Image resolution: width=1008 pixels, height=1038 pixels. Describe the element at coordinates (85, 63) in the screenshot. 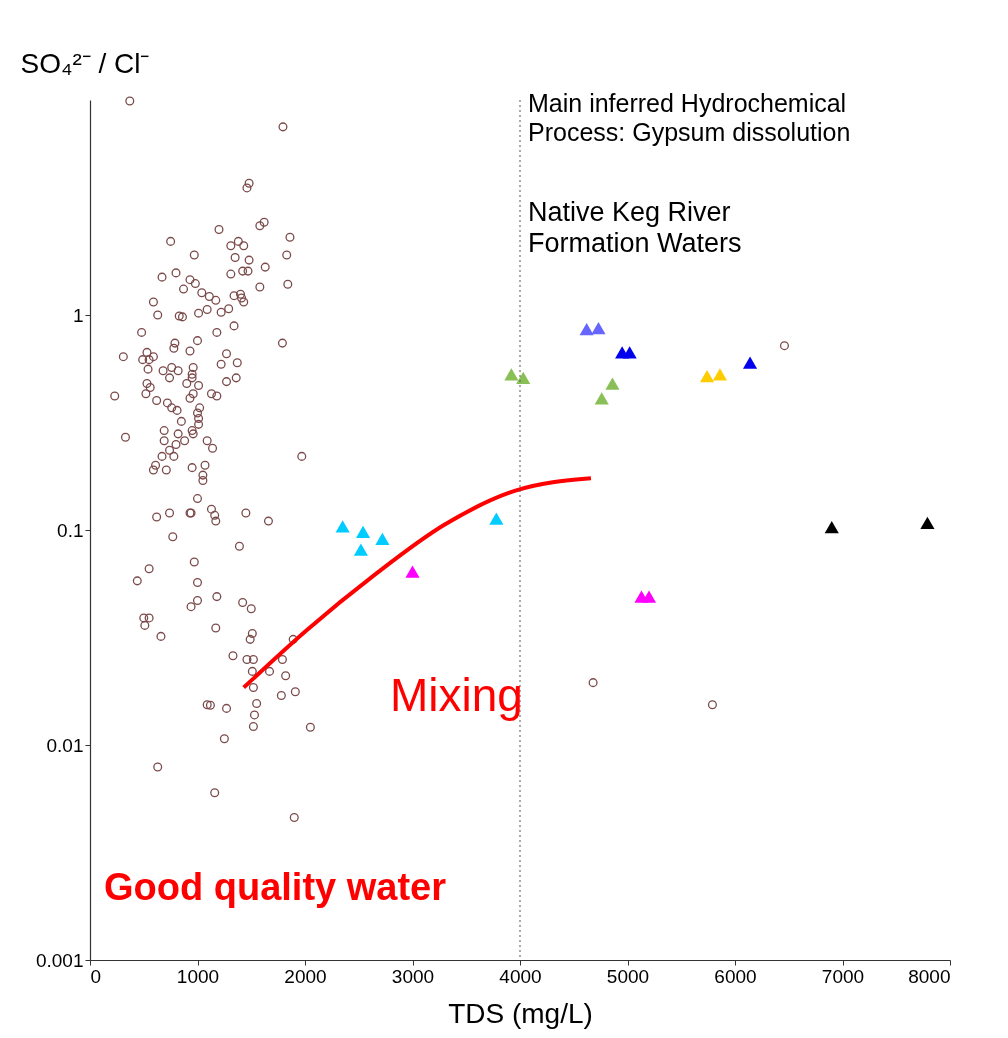

I see `y-axis-title: SO₄²⁻ / Cl⁻` at that location.